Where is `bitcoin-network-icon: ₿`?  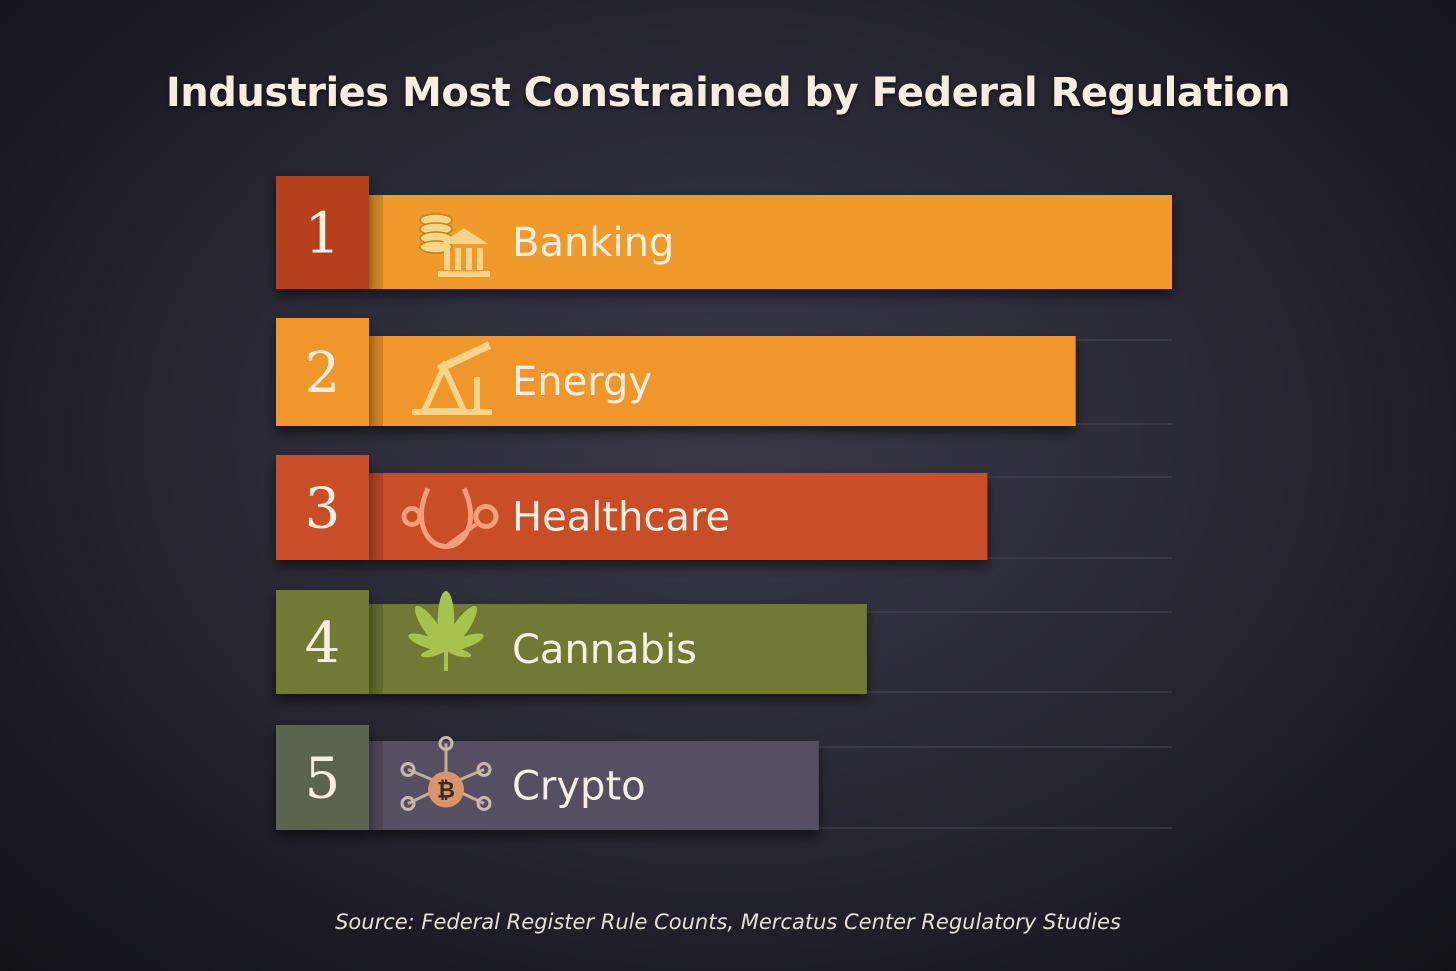
bitcoin-network-icon: ₿ is located at coordinates (446, 773).